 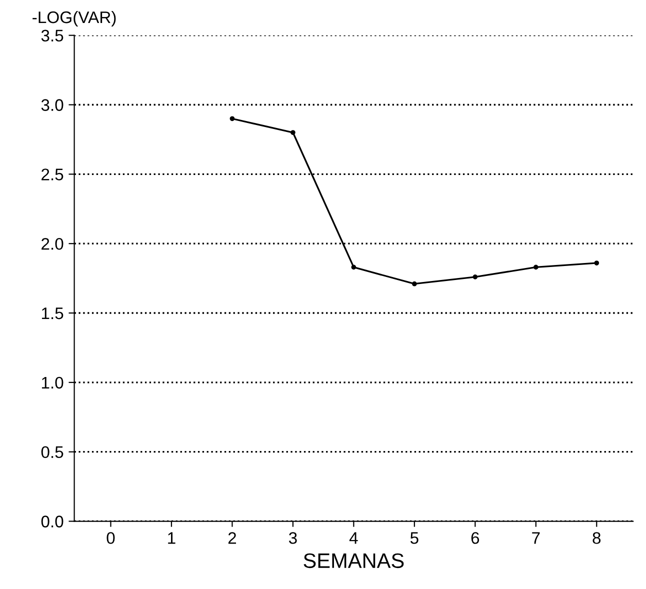 I want to click on y-tick-label: 3.5, so click(x=52, y=36).